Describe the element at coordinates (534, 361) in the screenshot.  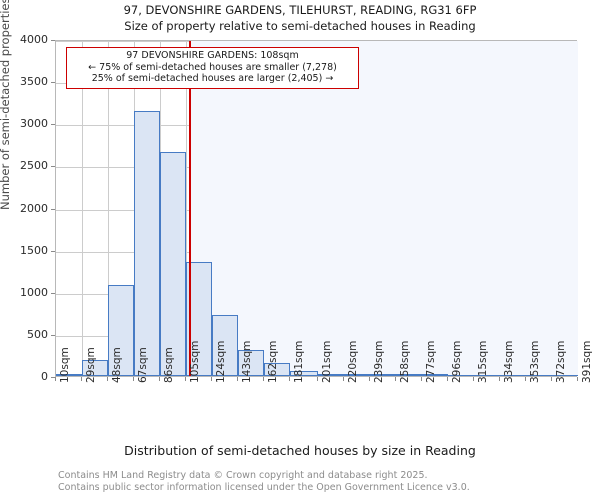
I see `x-axis-tick-label: 353sqm` at that location.